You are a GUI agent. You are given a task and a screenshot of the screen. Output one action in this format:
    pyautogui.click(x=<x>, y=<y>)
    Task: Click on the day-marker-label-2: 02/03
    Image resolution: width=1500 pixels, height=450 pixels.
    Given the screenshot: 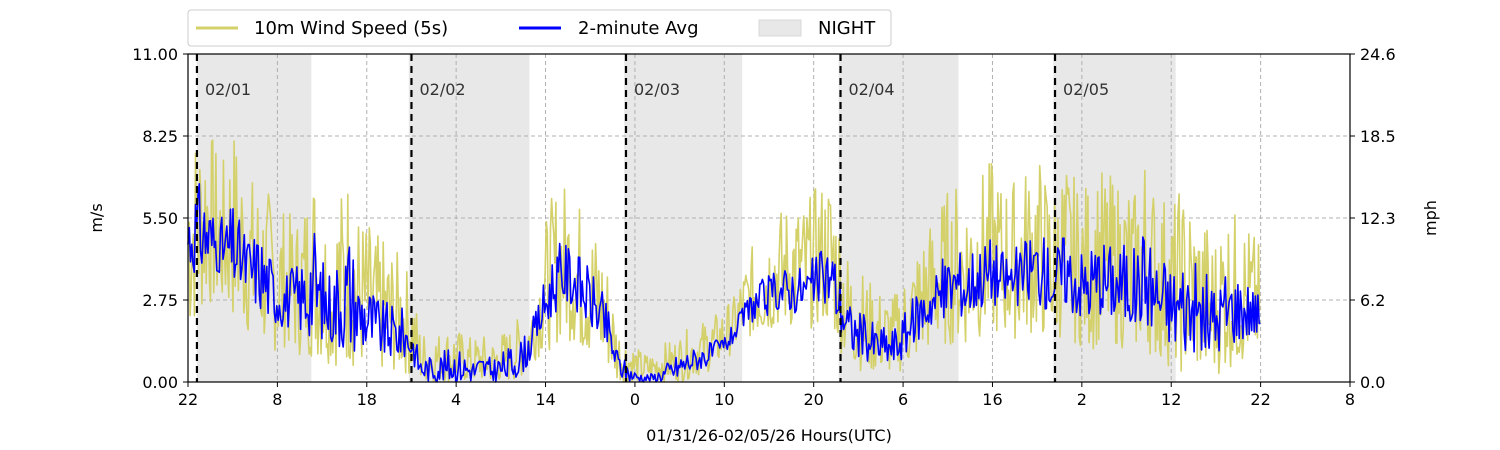 What is the action you would take?
    pyautogui.click(x=657, y=89)
    